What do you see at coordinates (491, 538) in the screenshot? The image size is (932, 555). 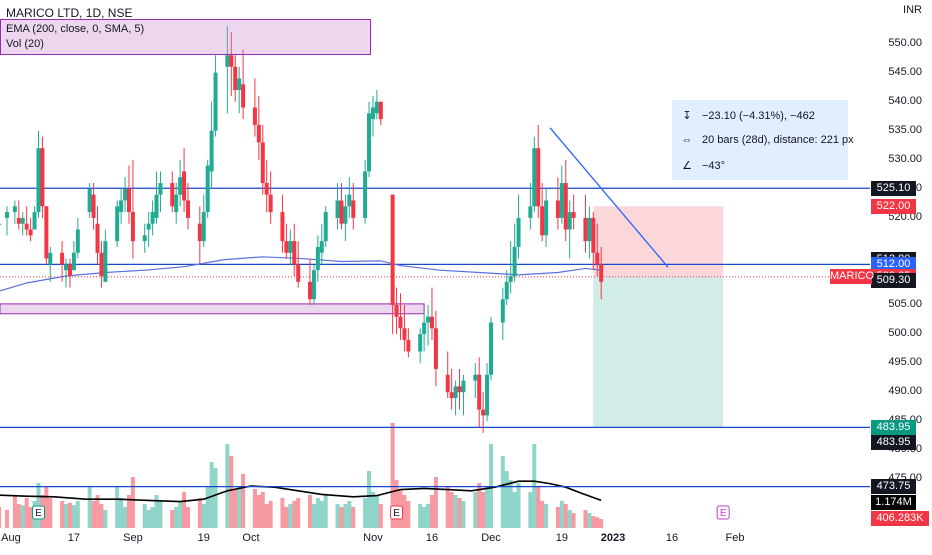 I see `time-tick-label: Dec` at bounding box center [491, 538].